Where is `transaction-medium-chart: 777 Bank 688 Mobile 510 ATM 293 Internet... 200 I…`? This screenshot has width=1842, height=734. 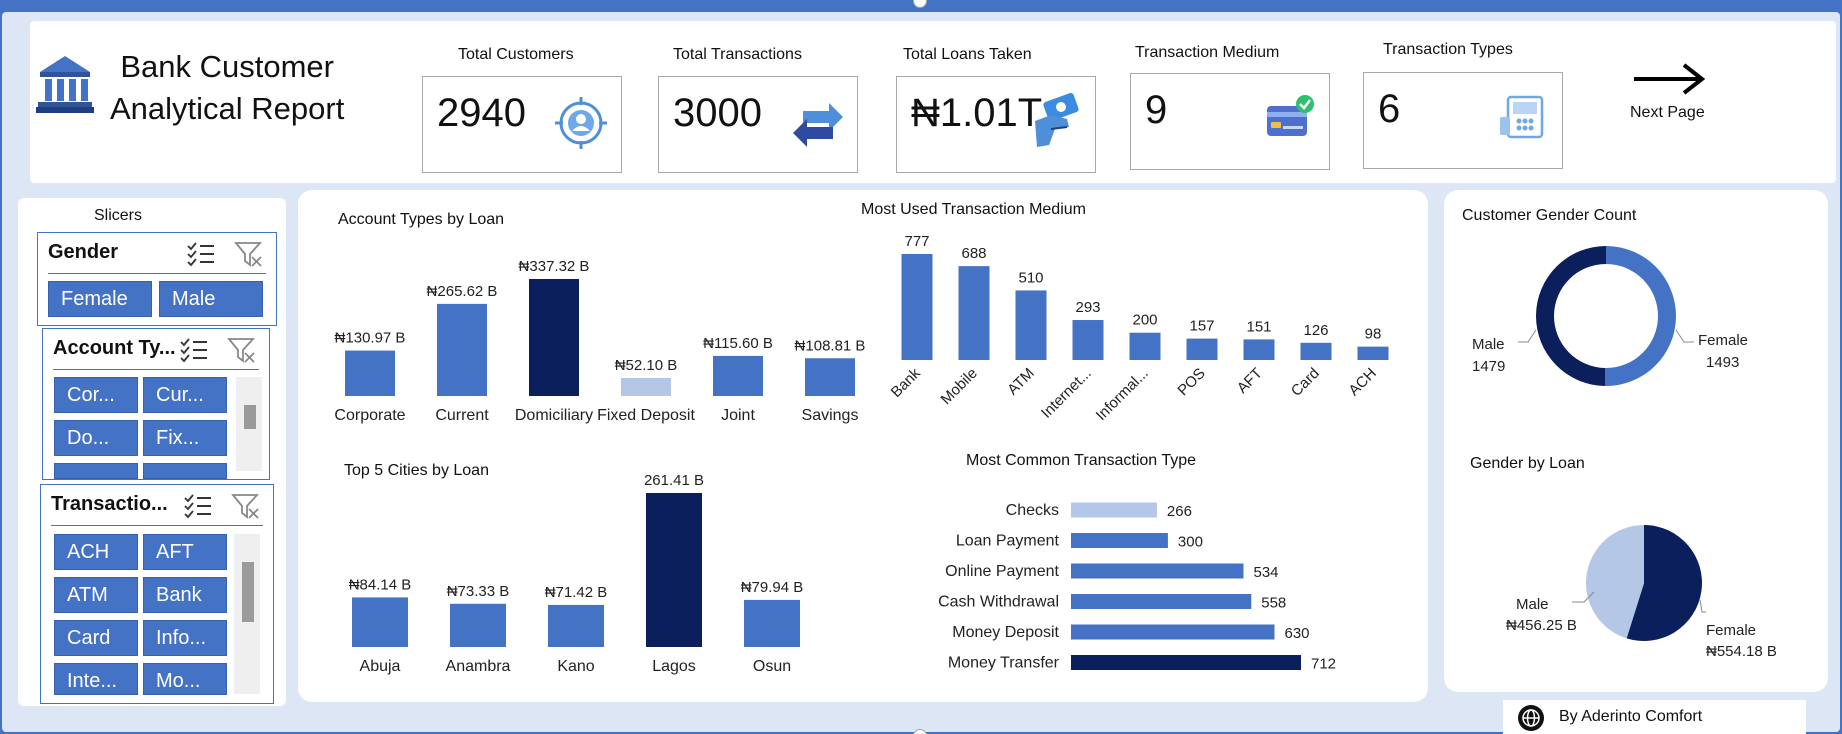
transaction-medium-chart: 777 Bank 688 Mobile 510 ATM 293 Internet... 200 I… is located at coordinates (1140, 322).